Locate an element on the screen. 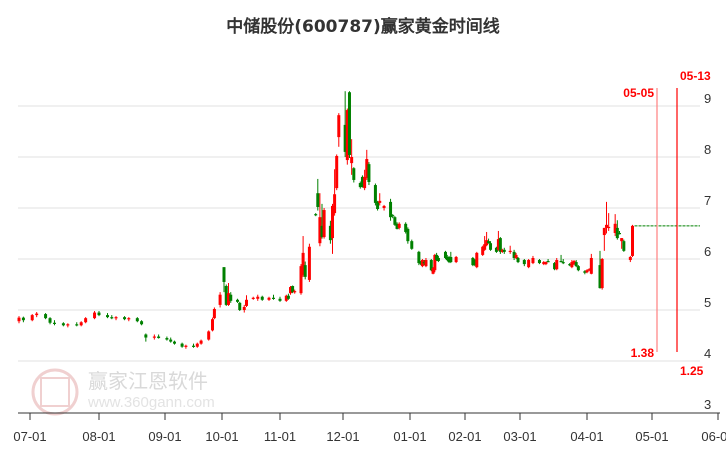 This screenshot has height=450, width=726. x-tick-label: 05-01 is located at coordinates (651, 436).